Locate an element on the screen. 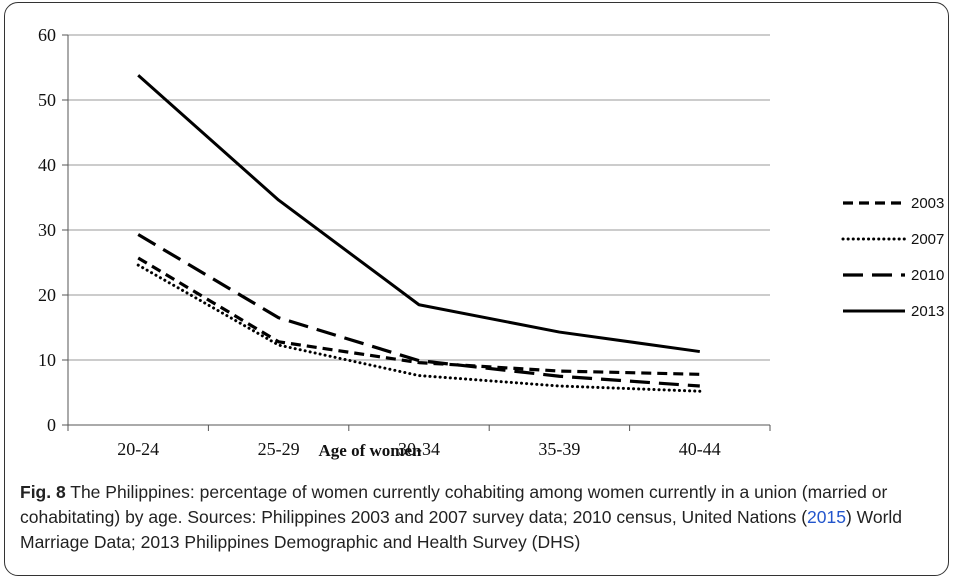  y-tick-label: 20 is located at coordinates (47, 295).